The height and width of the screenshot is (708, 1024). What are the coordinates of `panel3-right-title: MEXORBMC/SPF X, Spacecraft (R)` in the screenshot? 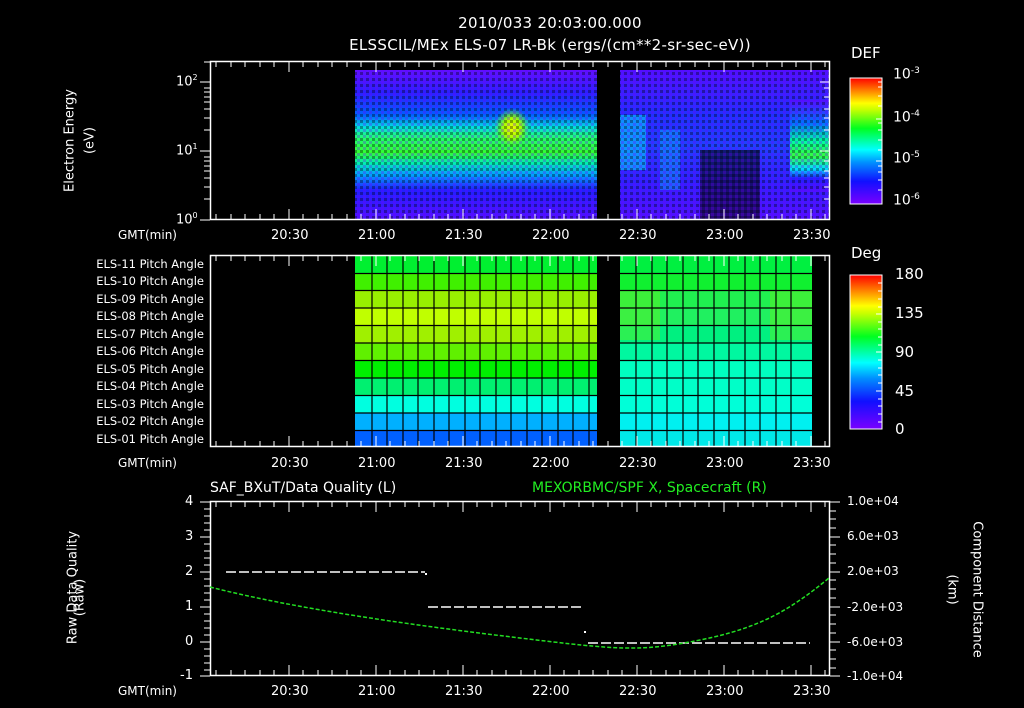 It's located at (649, 488).